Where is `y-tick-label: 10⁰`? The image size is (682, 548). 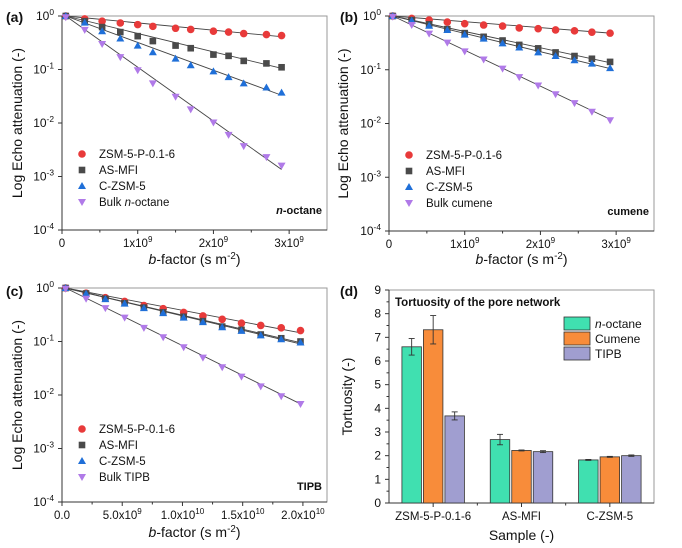 y-tick-label: 10⁰ is located at coordinates (45, 287).